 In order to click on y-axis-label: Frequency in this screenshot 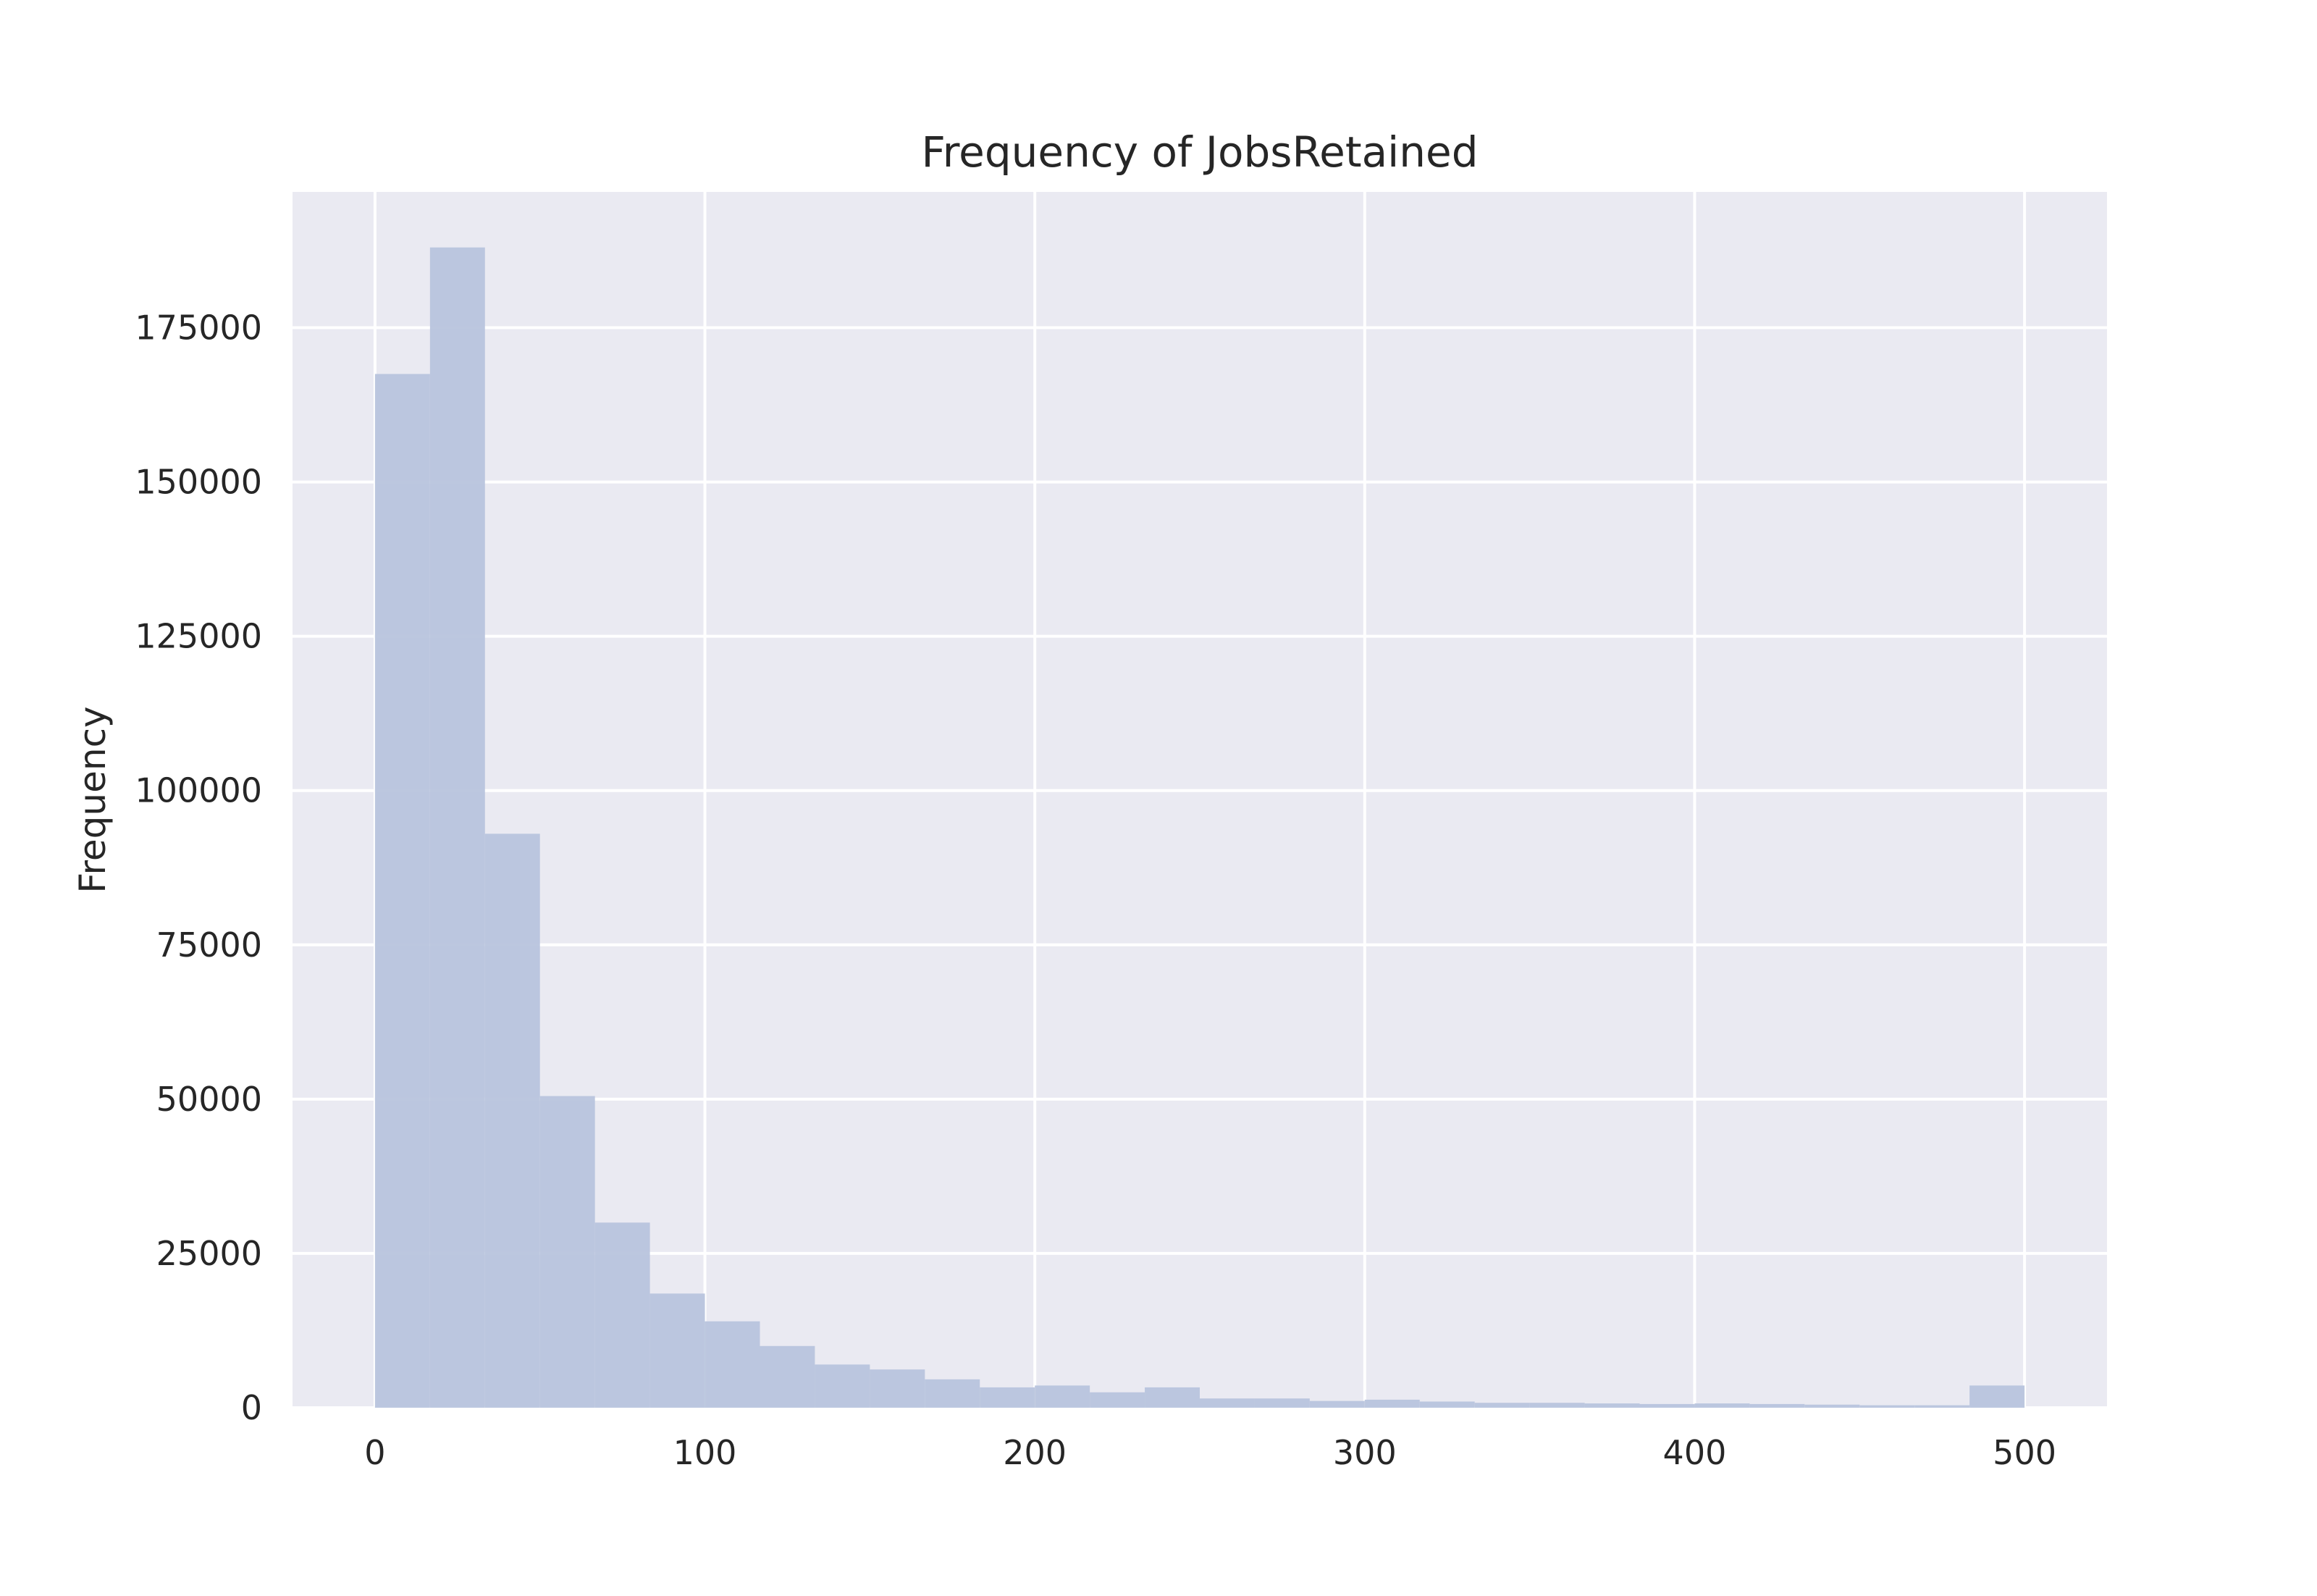, I will do `click(93, 799)`.